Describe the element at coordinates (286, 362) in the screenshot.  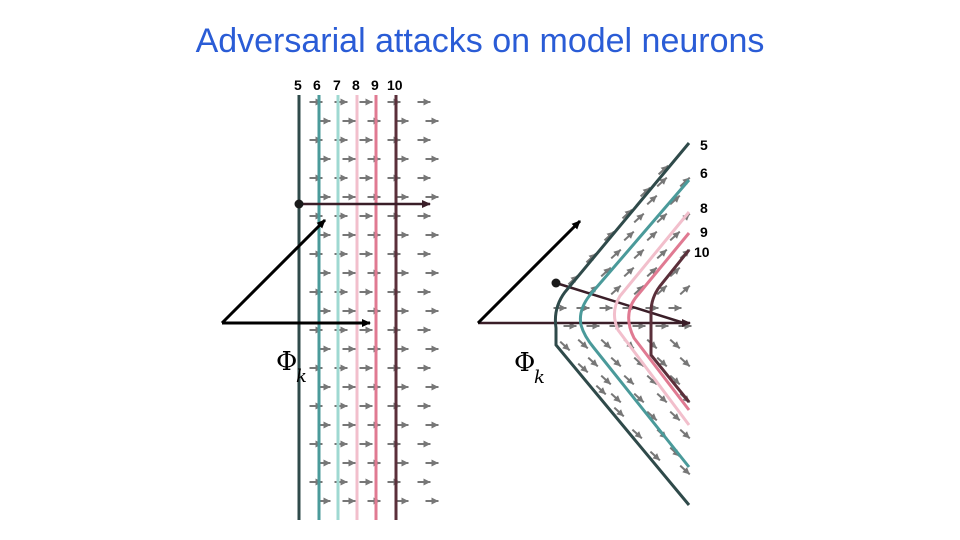
I see `left-phi-symbol: Φ` at that location.